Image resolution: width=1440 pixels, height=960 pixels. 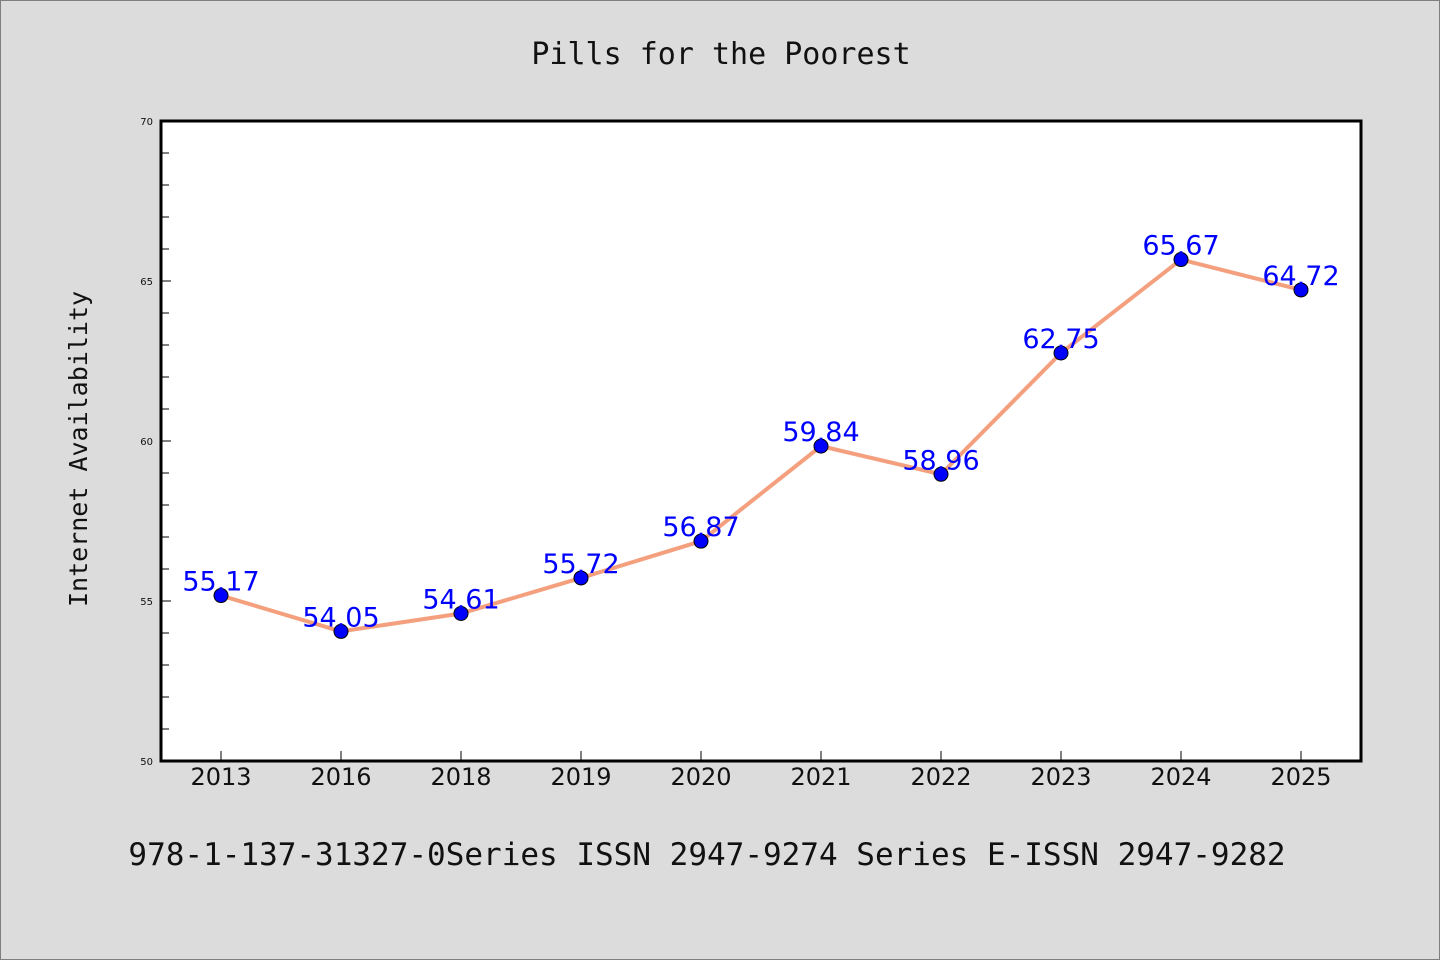 I want to click on data-label: 56.87, so click(x=700, y=527).